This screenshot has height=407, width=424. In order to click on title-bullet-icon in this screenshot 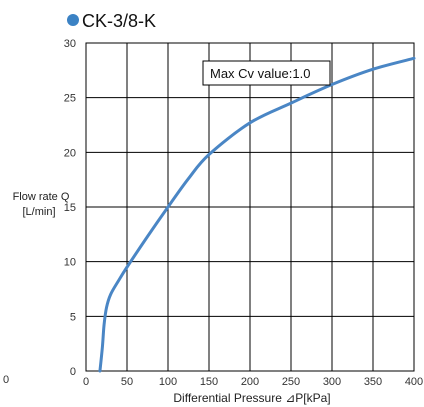, I will do `click(73, 20)`.